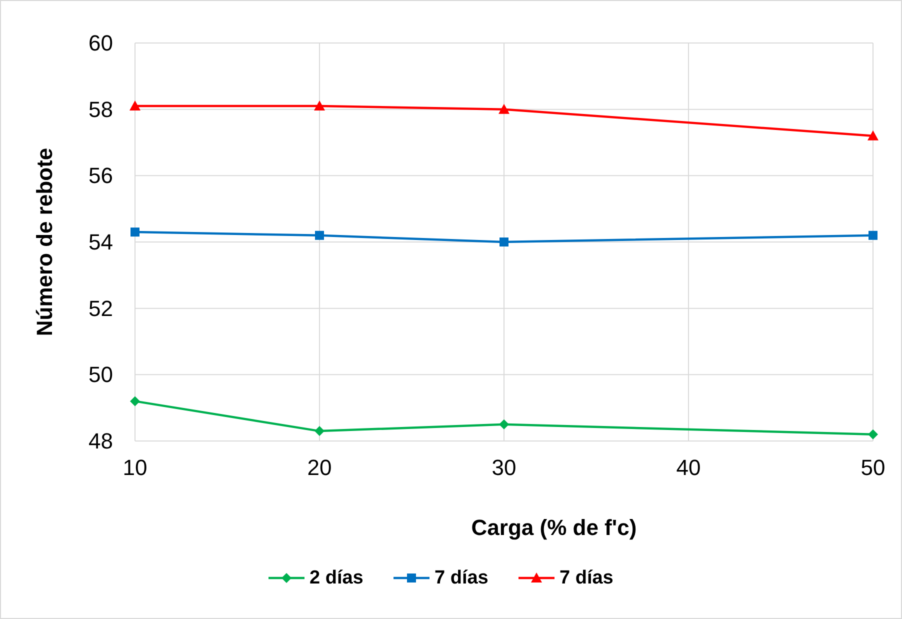 The height and width of the screenshot is (619, 902). What do you see at coordinates (688, 467) in the screenshot?
I see `x-tick-label: 40` at bounding box center [688, 467].